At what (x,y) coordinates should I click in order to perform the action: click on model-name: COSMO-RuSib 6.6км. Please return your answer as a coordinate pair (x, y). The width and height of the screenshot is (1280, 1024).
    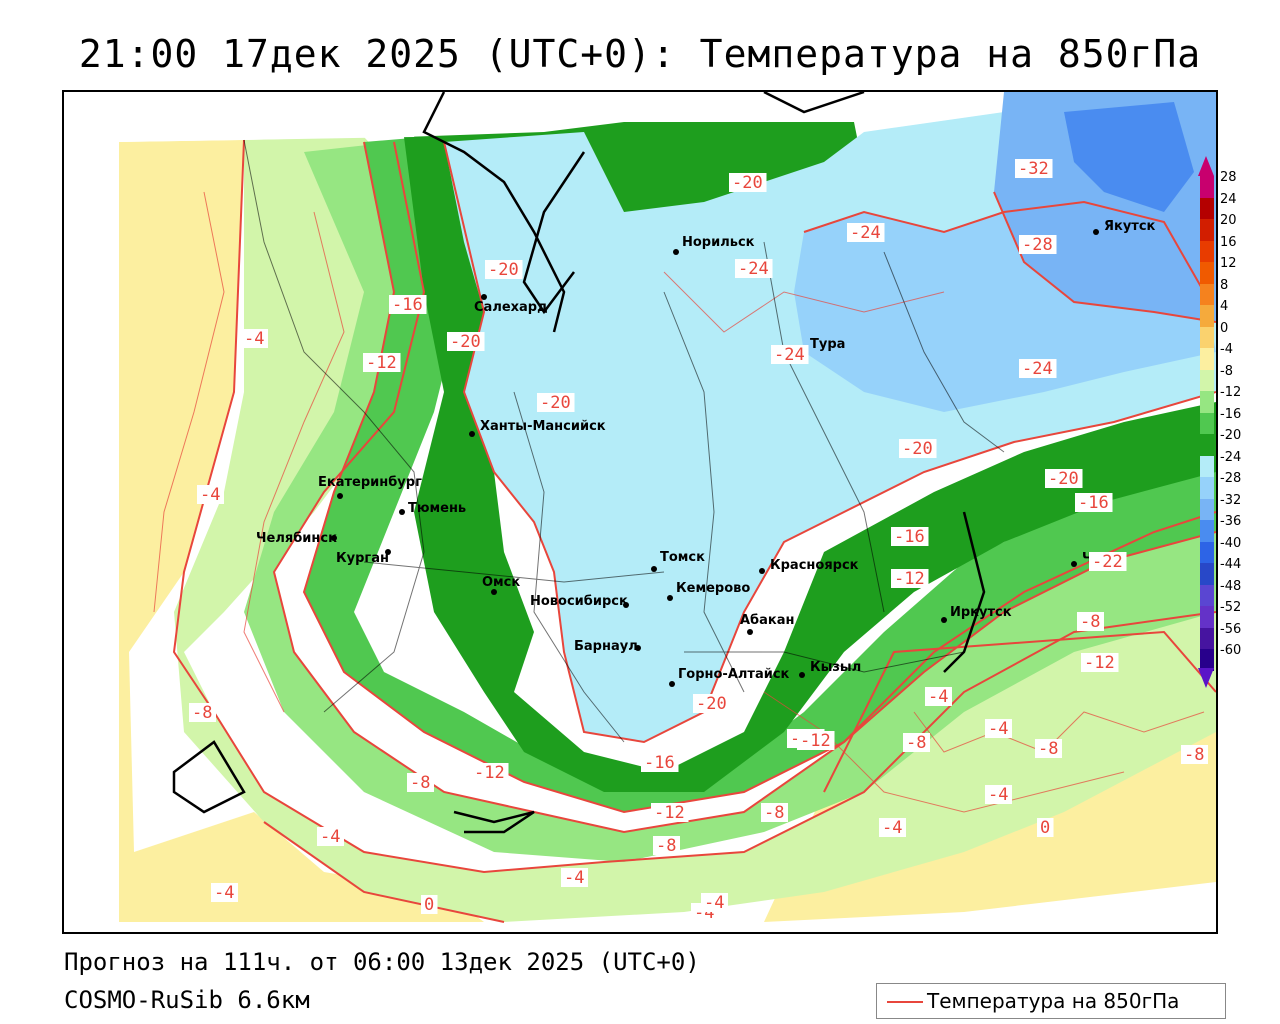
    Looking at the image, I should click on (187, 1000).